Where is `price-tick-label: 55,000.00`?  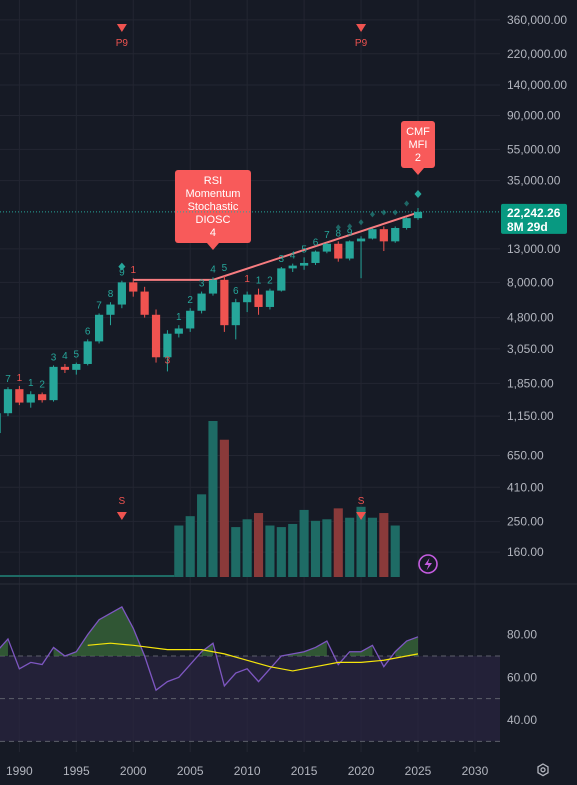 price-tick-label: 55,000.00 is located at coordinates (534, 149).